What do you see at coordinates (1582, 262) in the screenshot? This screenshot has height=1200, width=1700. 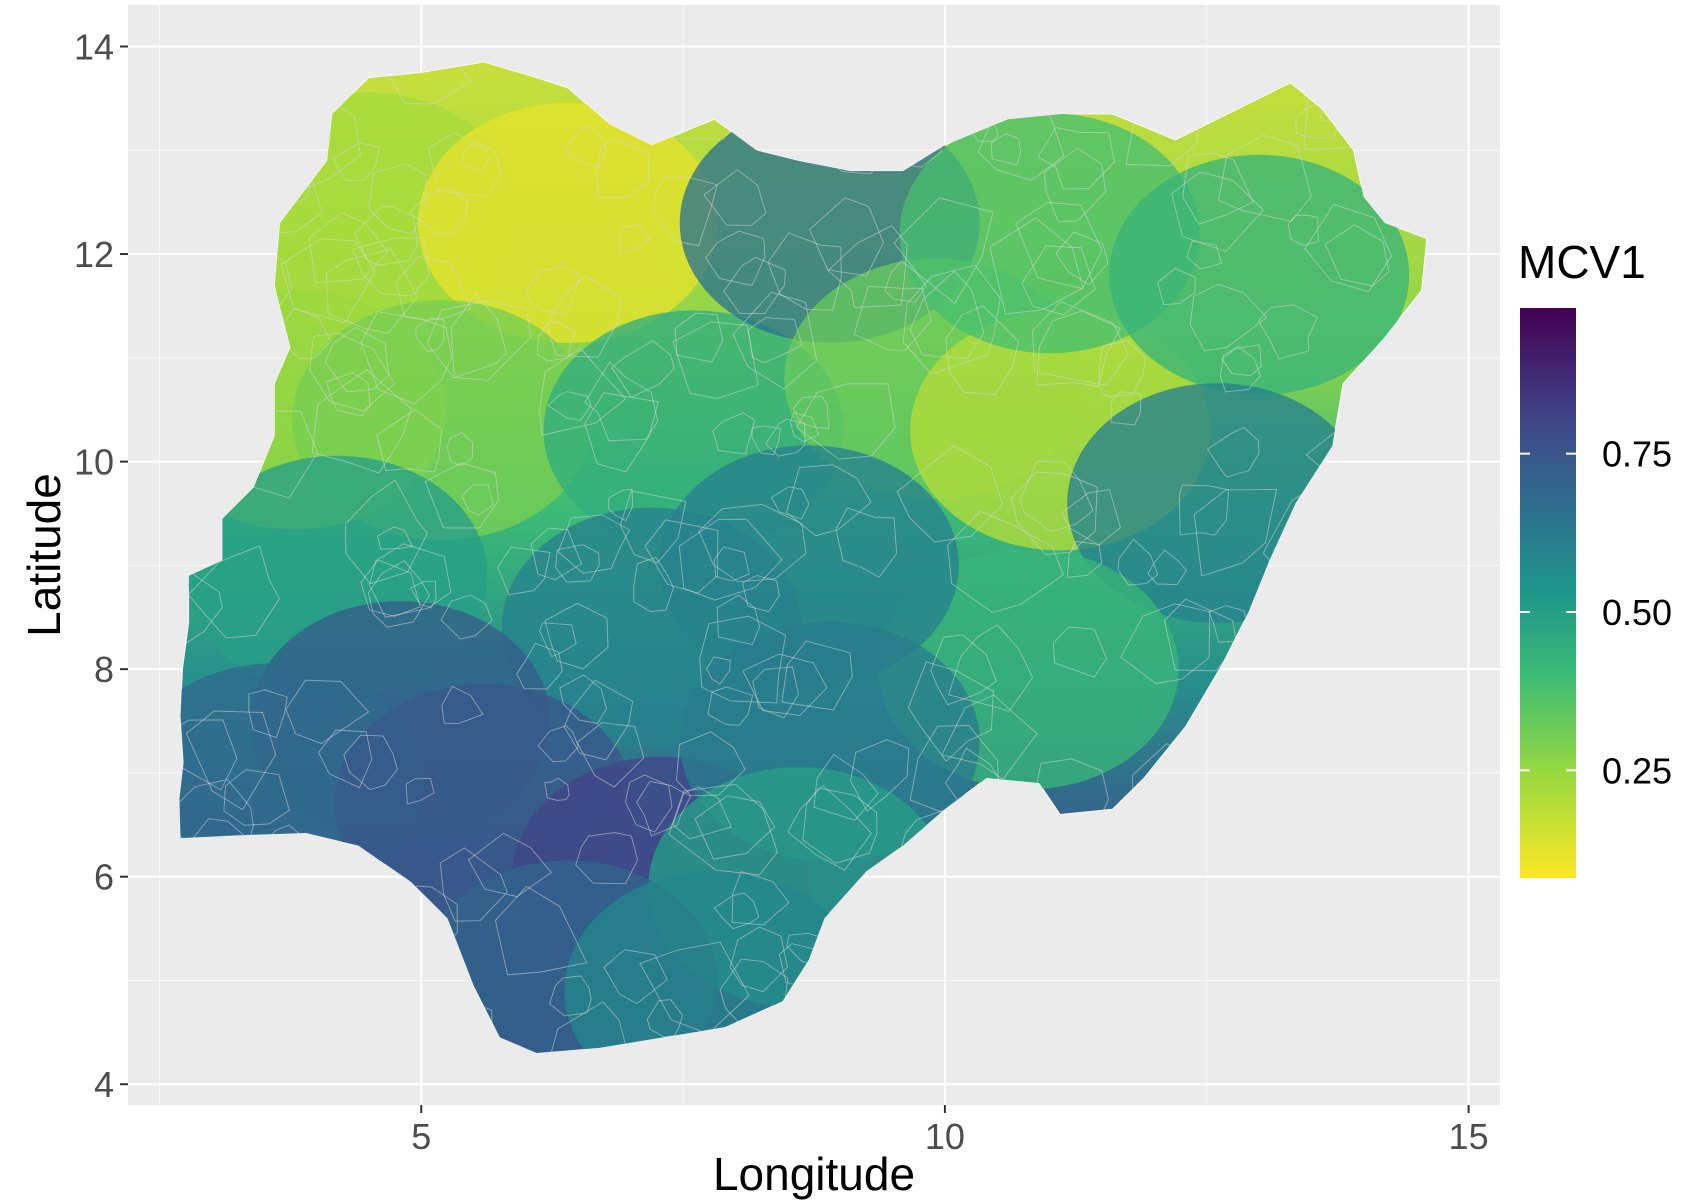 I see `legend-title: MCV1` at bounding box center [1582, 262].